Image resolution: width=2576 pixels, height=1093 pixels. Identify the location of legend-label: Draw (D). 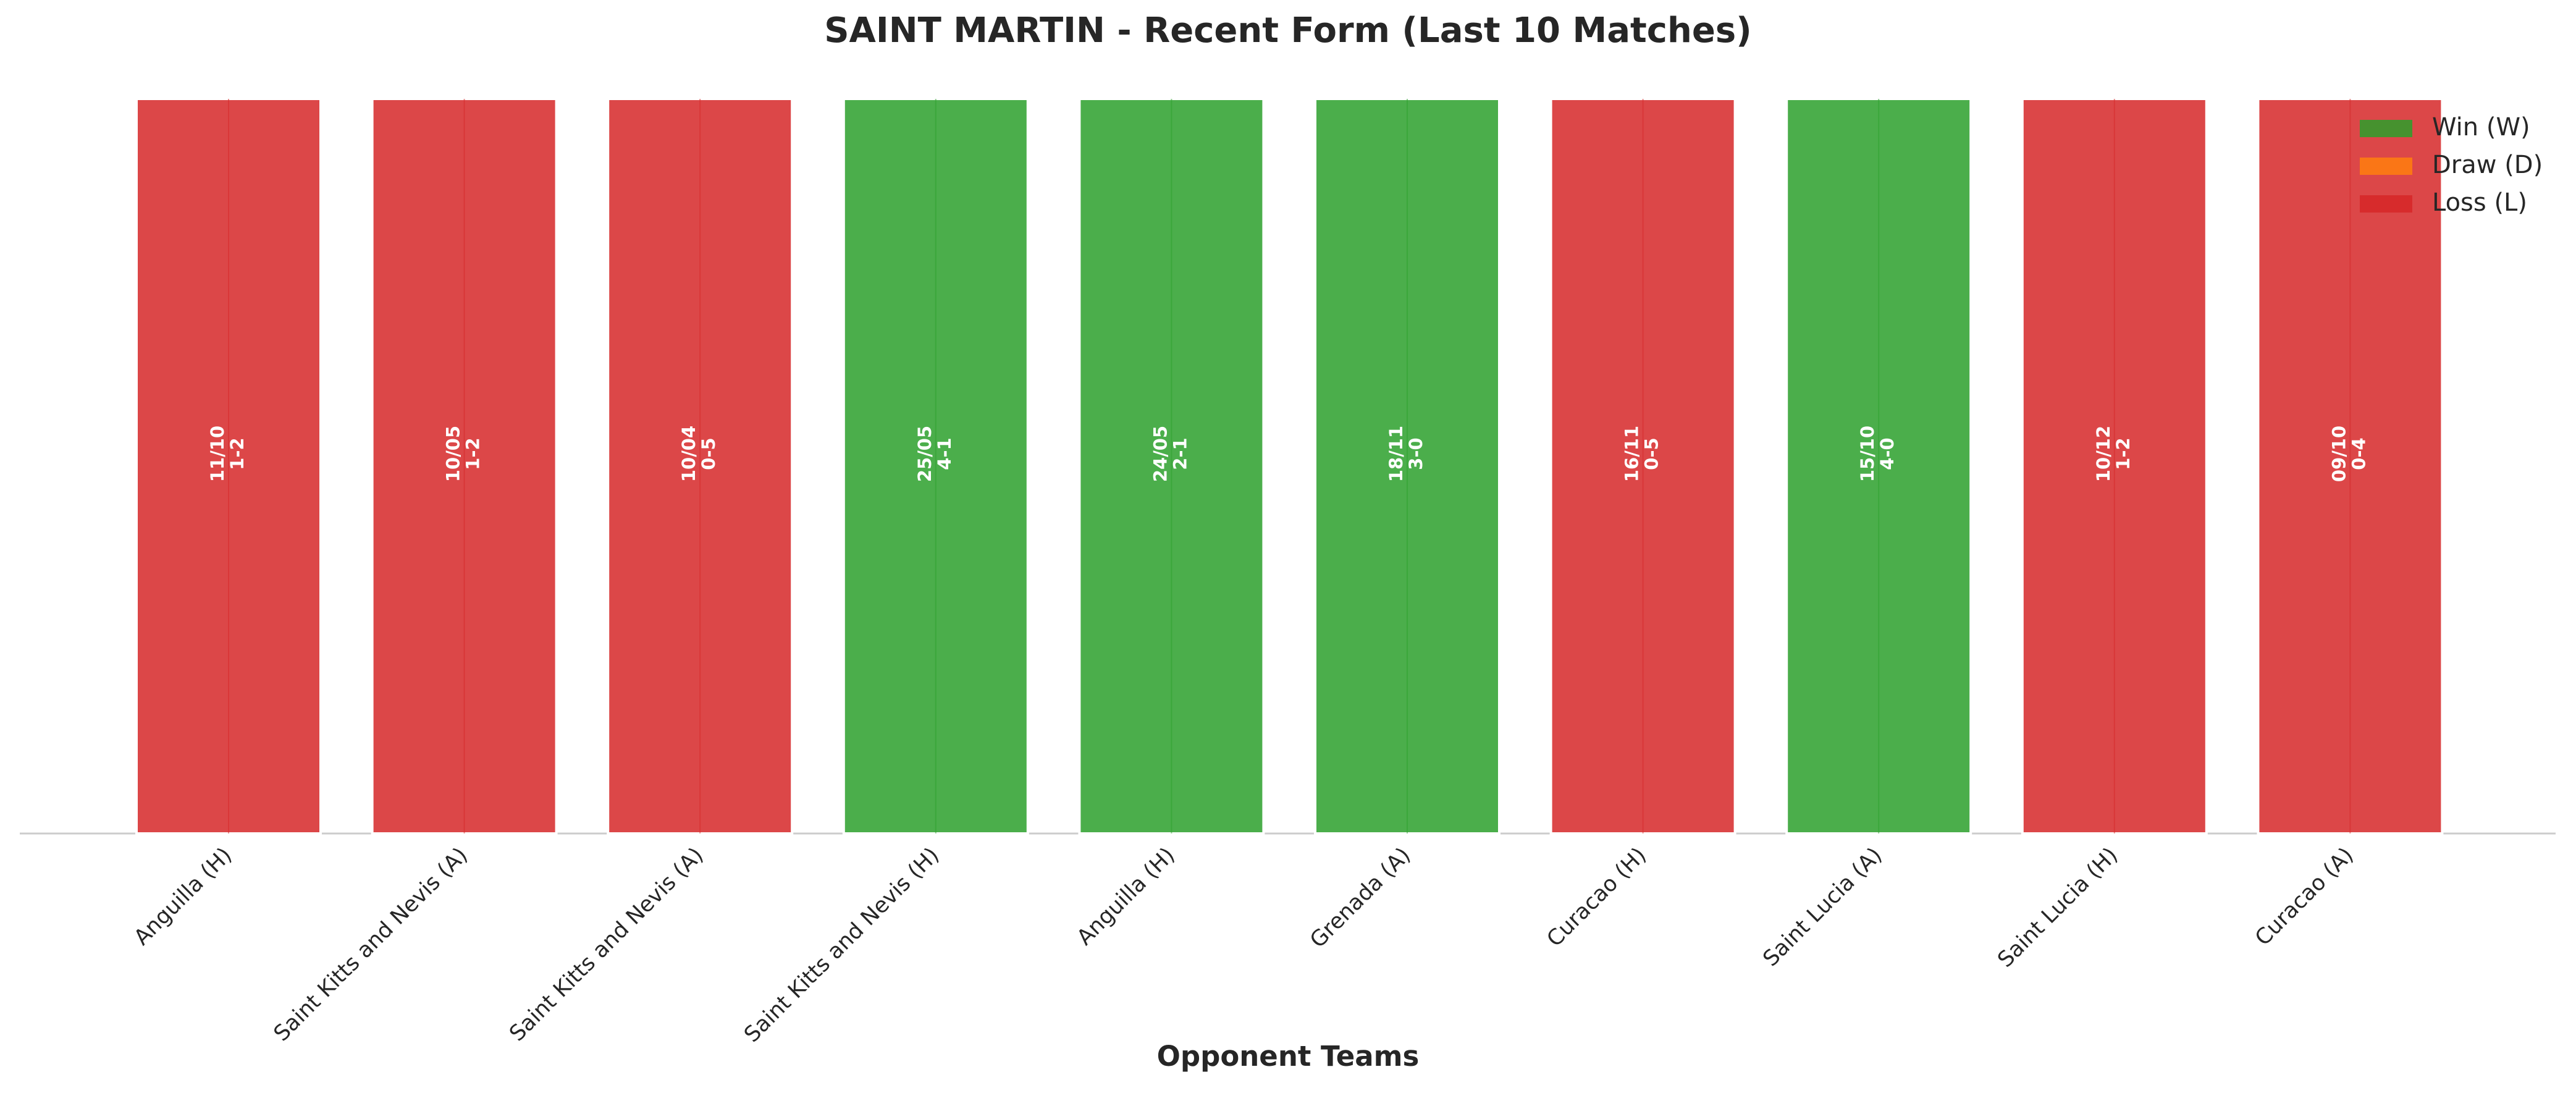
(2487, 165).